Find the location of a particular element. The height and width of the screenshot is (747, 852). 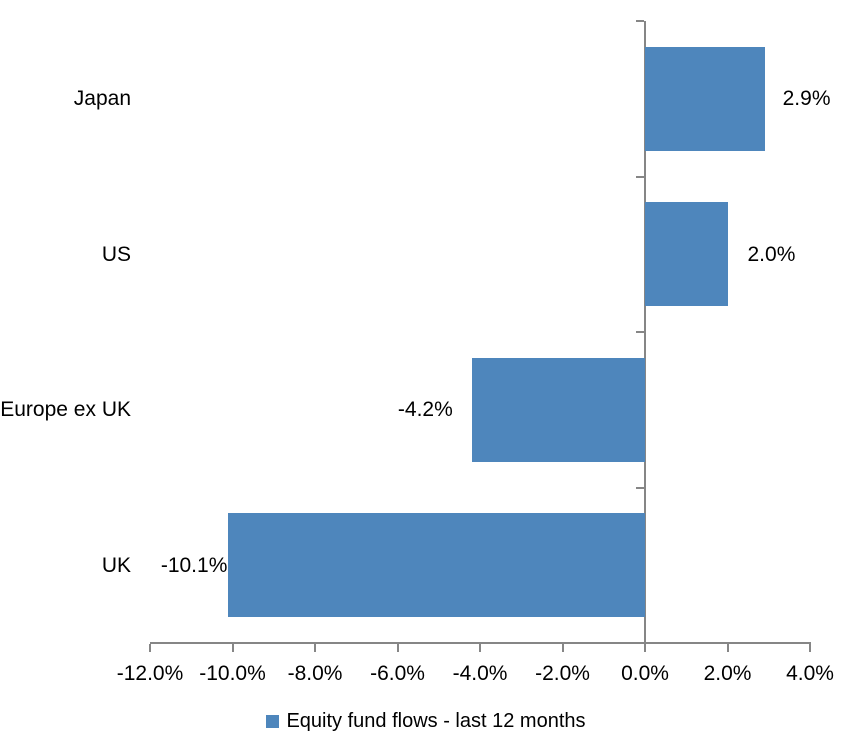

x-tick-label: -2.0% is located at coordinates (562, 673).